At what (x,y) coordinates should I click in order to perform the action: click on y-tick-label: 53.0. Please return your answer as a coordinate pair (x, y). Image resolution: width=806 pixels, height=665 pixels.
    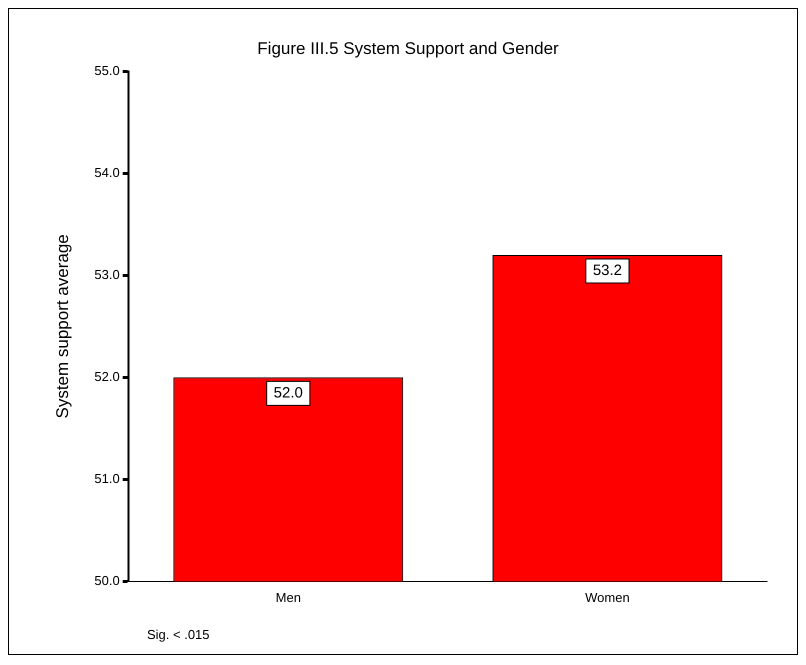
    Looking at the image, I should click on (107, 274).